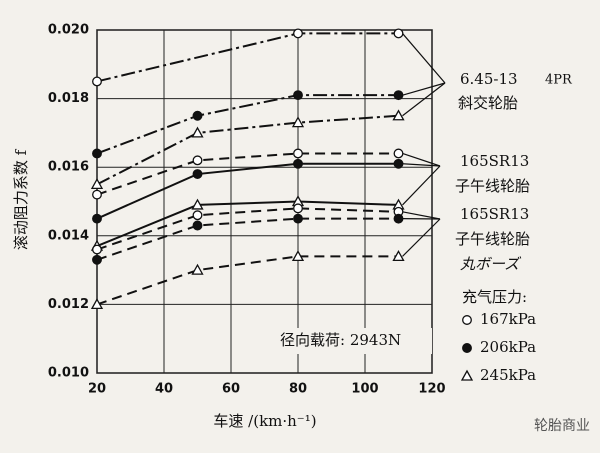 The image size is (600, 453). Describe the element at coordinates (68, 304) in the screenshot. I see `y-tick-label: 0.012` at that location.